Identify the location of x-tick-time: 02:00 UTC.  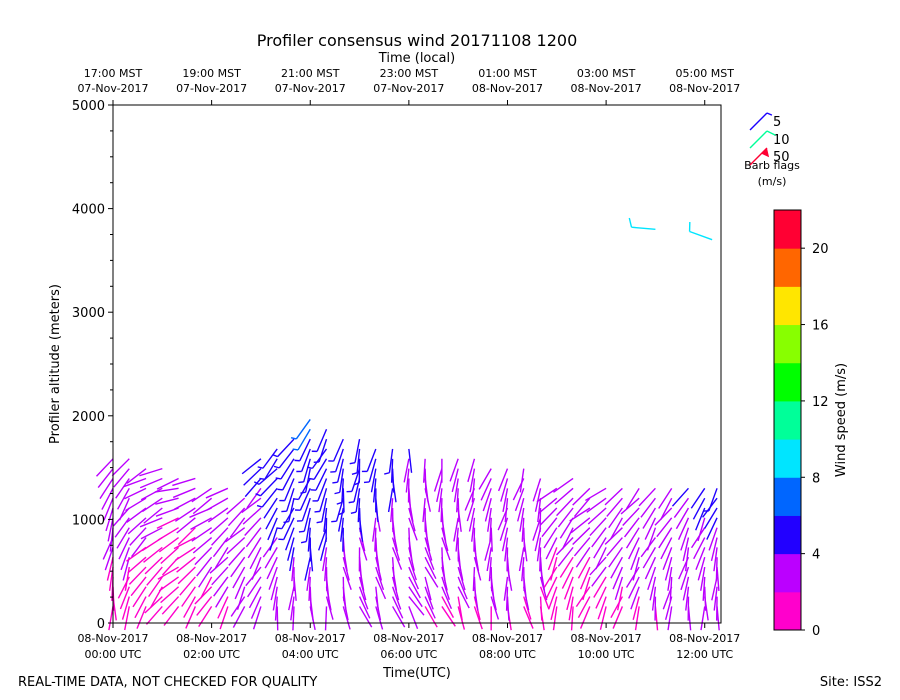
(211, 654).